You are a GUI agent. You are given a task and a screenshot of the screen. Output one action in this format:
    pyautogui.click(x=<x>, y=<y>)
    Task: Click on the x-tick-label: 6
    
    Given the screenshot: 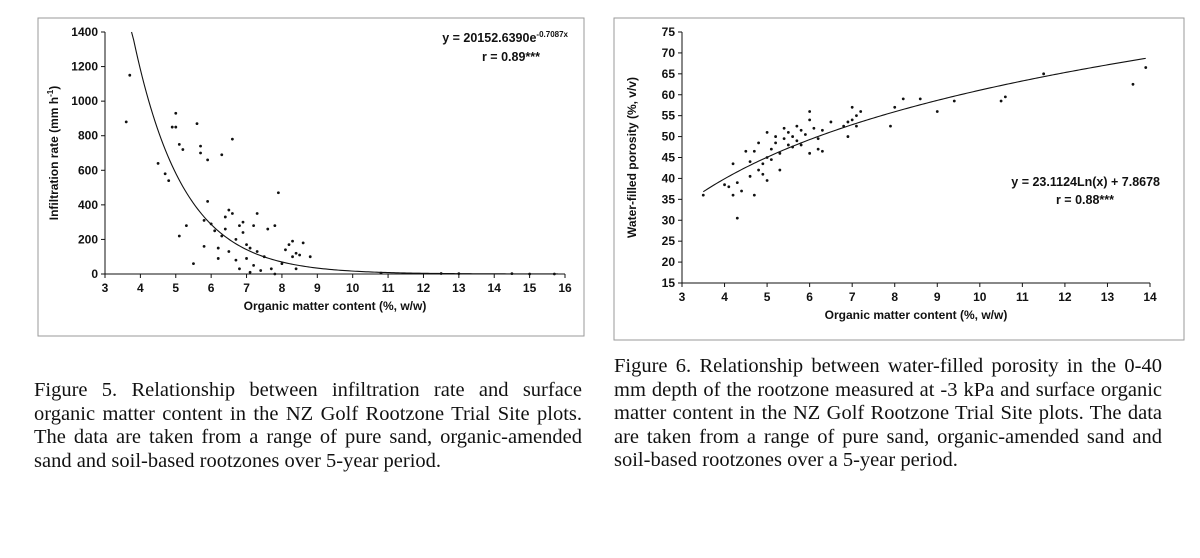 What is the action you would take?
    pyautogui.click(x=211, y=288)
    